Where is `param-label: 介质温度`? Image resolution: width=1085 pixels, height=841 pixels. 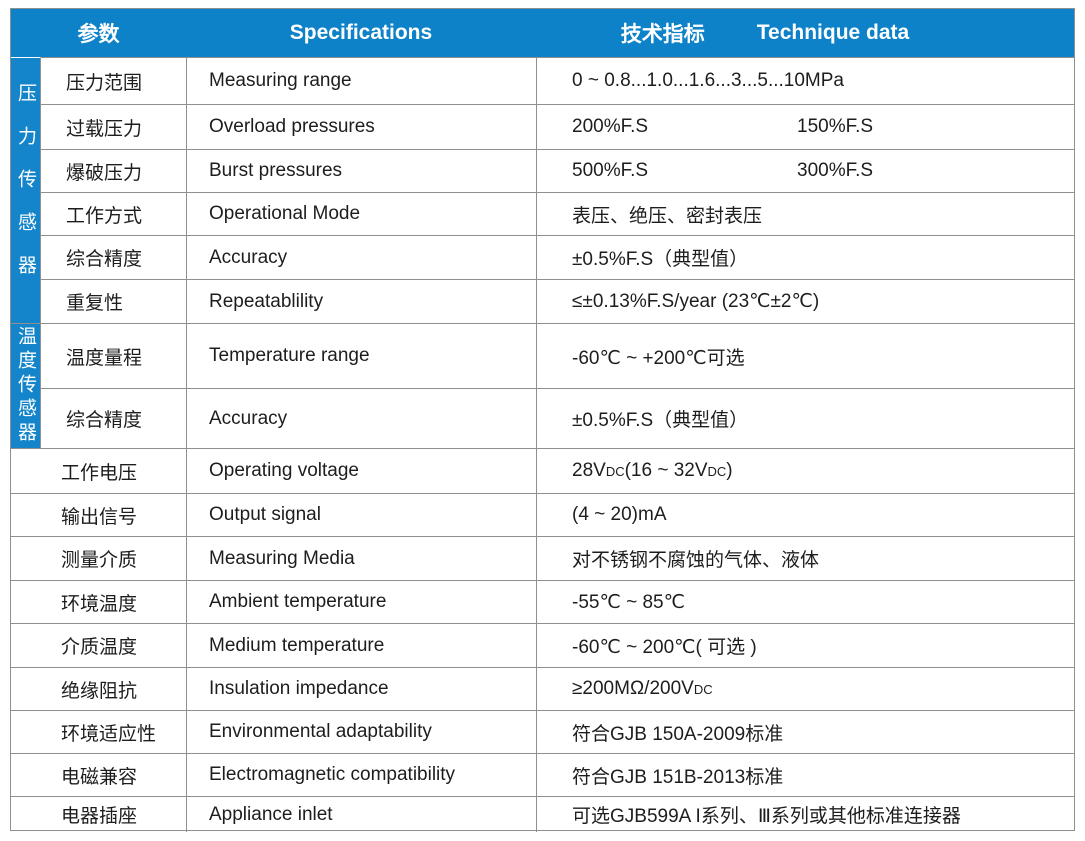
param-label: 介质温度 is located at coordinates (99, 647).